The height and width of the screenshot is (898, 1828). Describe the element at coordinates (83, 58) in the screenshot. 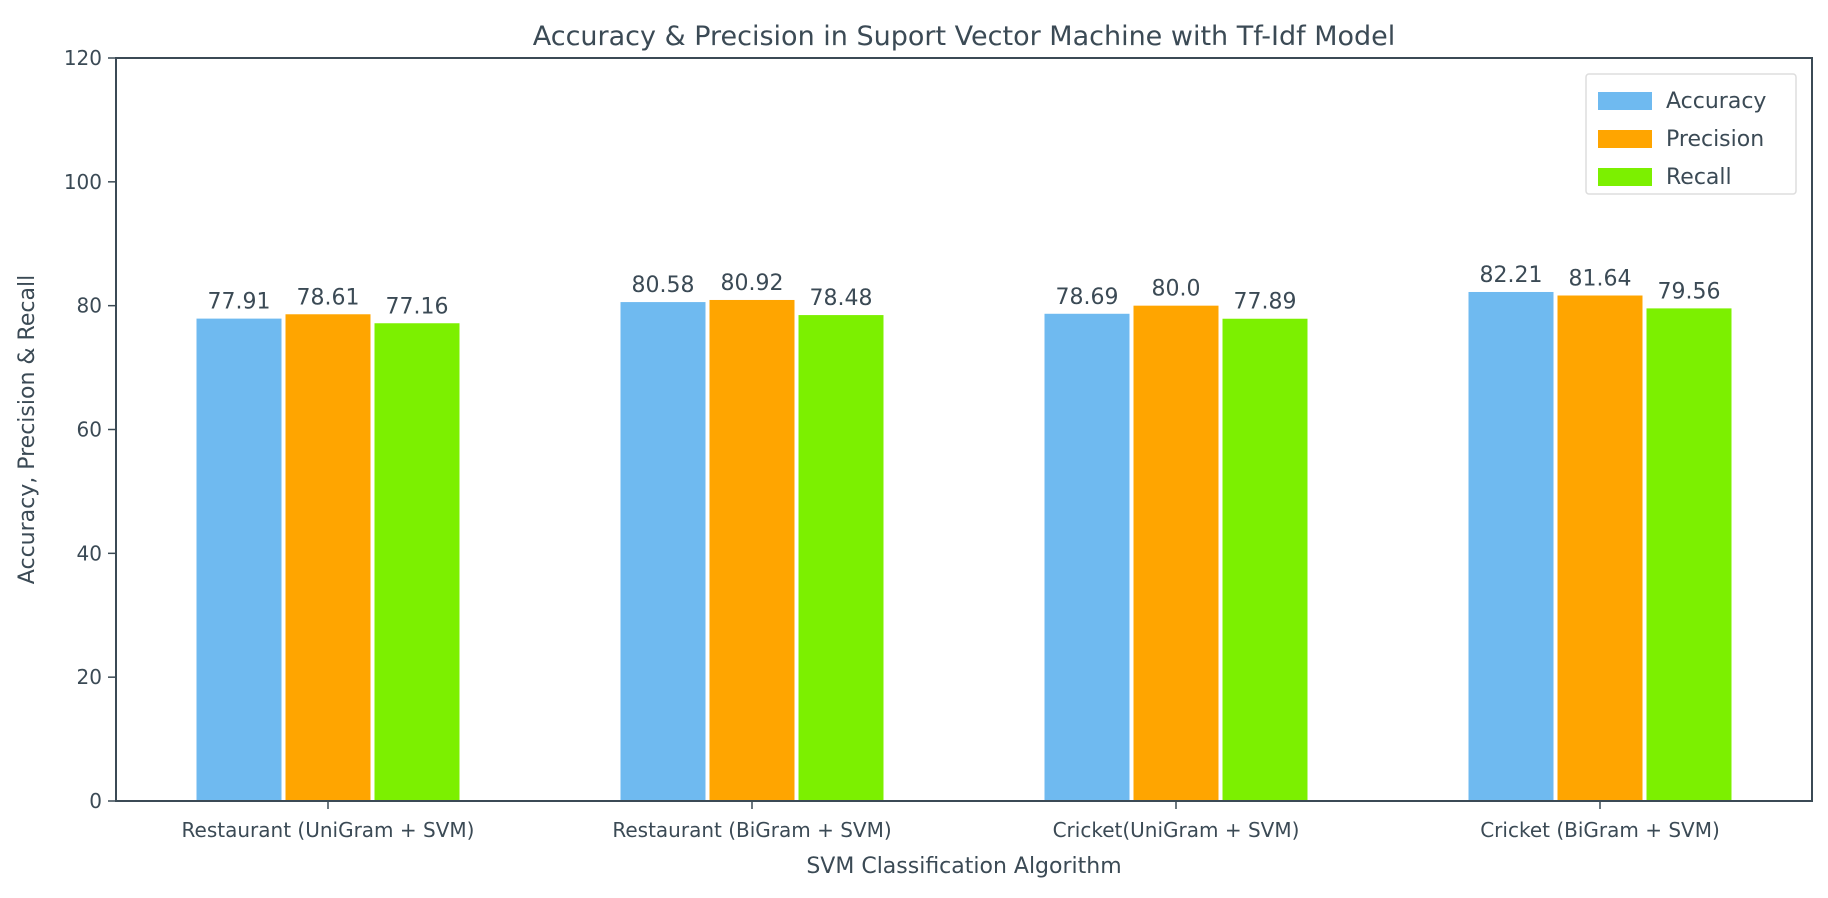

I see `y-tick-label: 120` at that location.